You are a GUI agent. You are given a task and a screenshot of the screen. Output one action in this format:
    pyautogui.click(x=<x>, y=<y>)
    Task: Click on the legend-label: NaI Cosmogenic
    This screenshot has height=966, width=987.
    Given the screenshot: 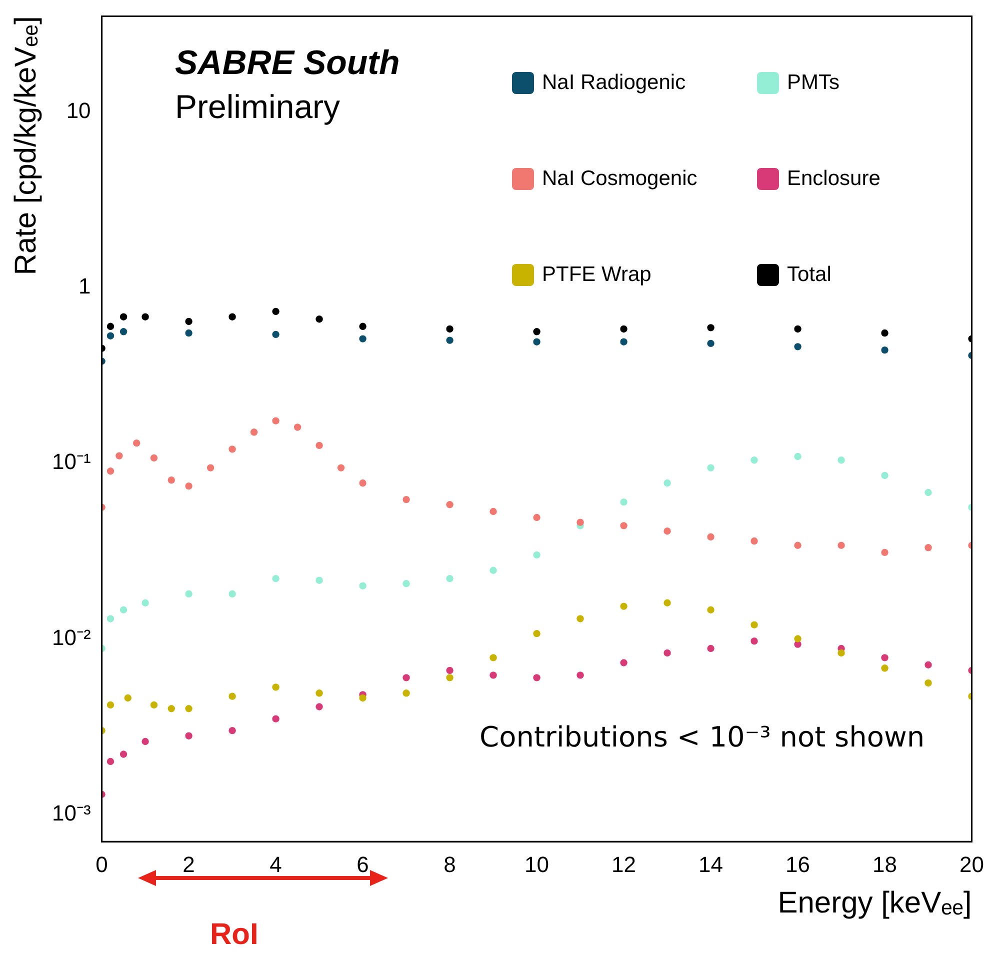 What is the action you would take?
    pyautogui.click(x=620, y=179)
    